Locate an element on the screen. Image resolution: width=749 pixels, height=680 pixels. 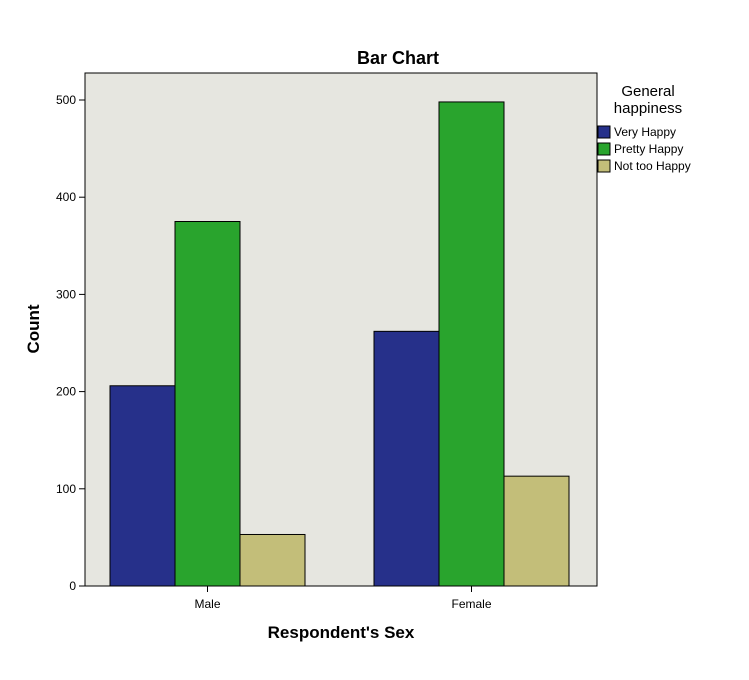
legend-label-not-too-happy: Not too Happy is located at coordinates (652, 166).